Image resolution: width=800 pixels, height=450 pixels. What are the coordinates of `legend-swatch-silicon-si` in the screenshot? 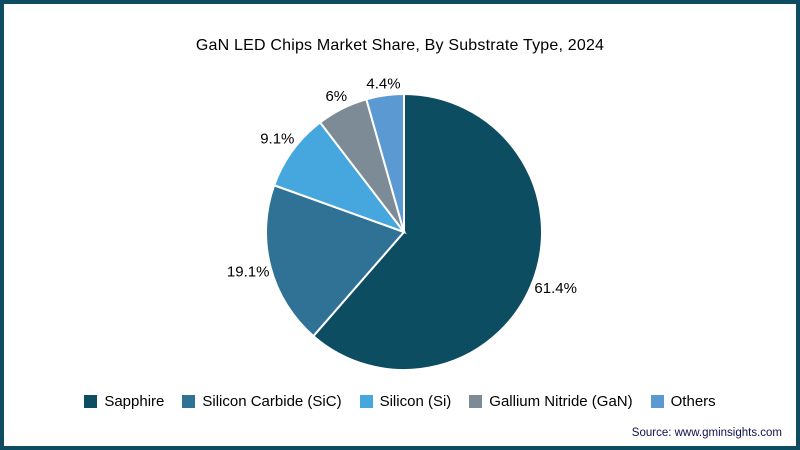 It's located at (366, 401).